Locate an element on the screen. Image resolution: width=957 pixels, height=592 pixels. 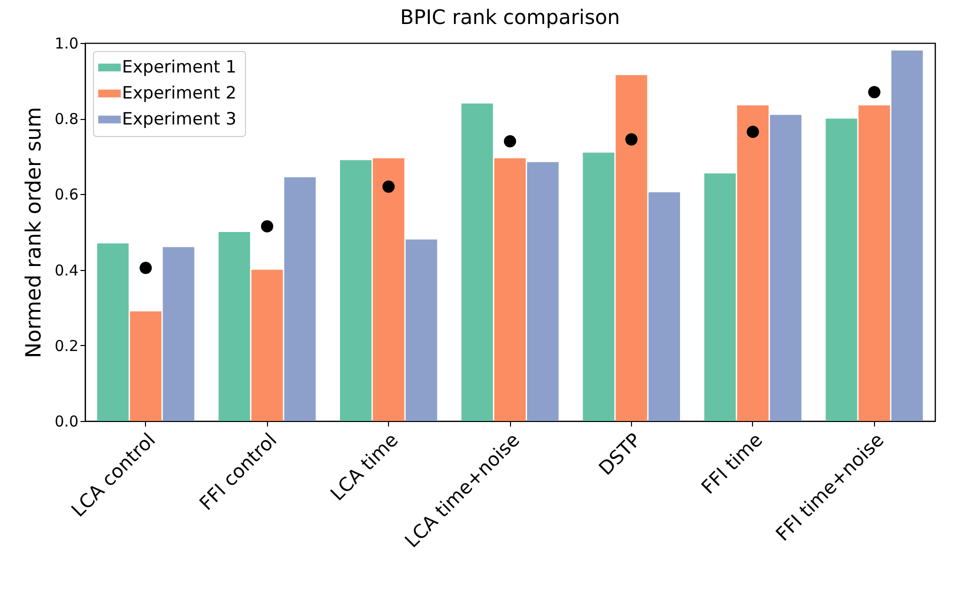
y-axis-title: Normed rank order sum is located at coordinates (34, 232).